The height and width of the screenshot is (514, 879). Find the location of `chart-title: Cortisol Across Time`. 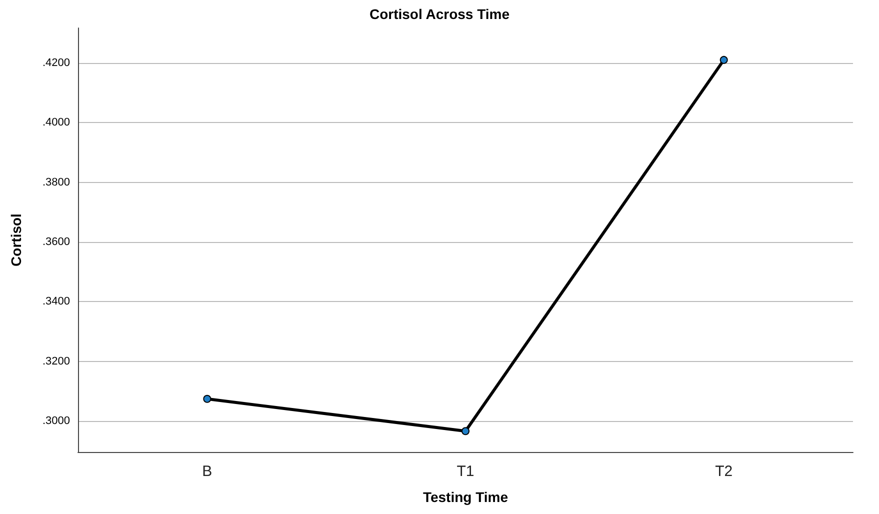

chart-title: Cortisol Across Time is located at coordinates (439, 14).